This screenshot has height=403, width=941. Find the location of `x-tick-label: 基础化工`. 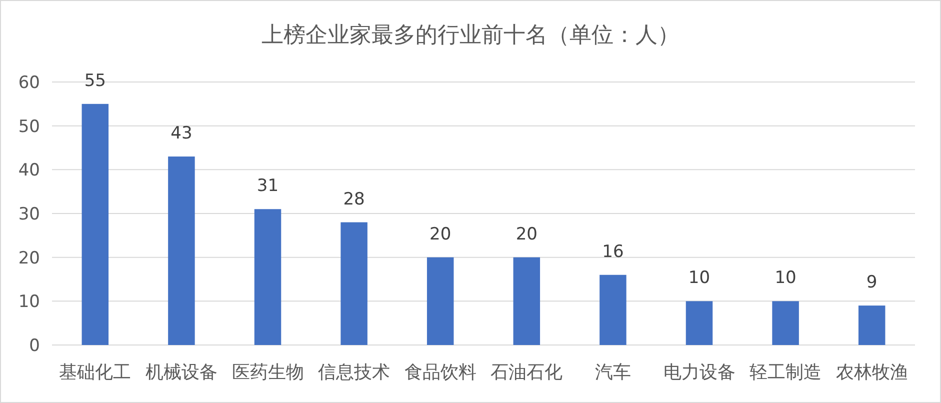

x-tick-label: 基础化工 is located at coordinates (95, 372).